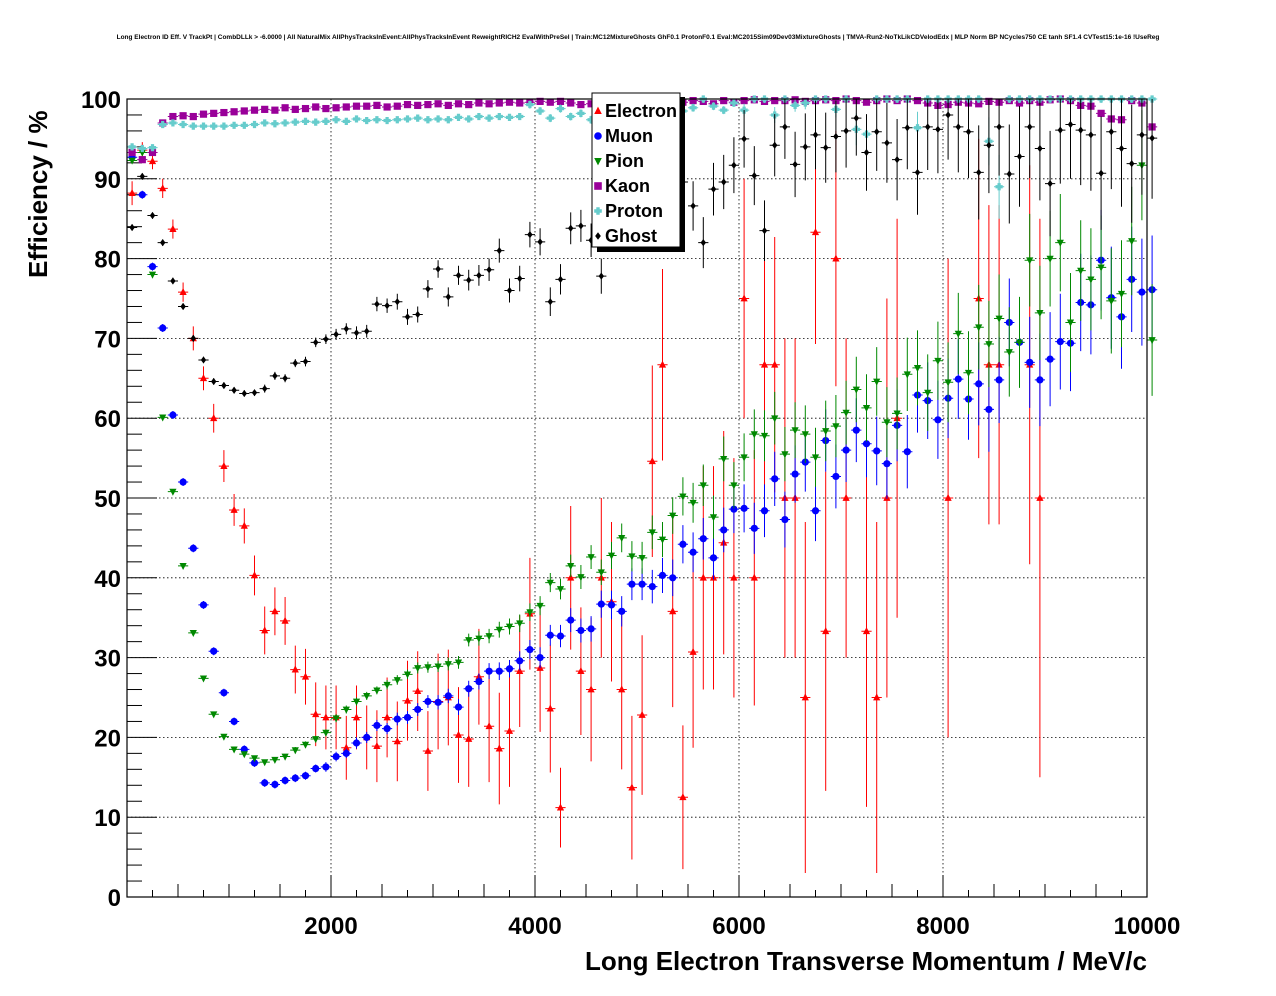  Describe the element at coordinates (107, 659) in the screenshot. I see `y-tick-label: 30` at that location.